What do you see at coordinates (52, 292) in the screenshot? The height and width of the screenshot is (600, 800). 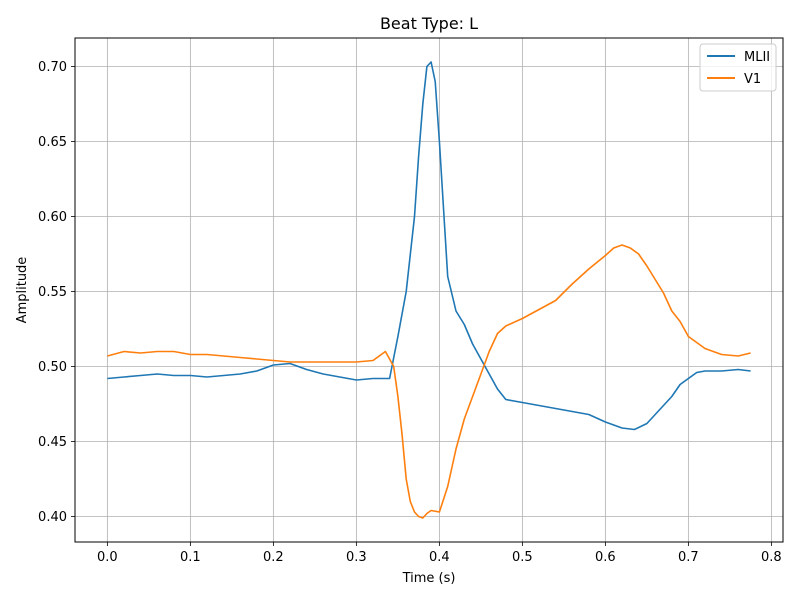 I see `y-tick-label: 0.55` at bounding box center [52, 292].